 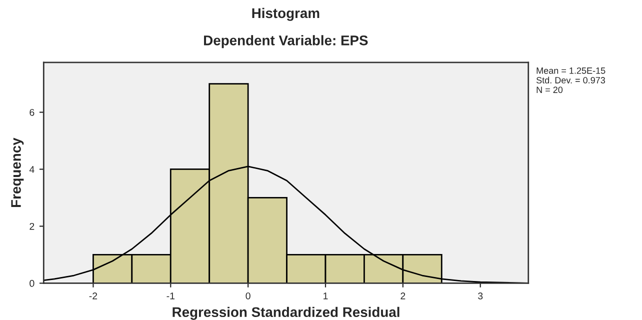 I want to click on chart-subtitle: Dependent Variable: EPS, so click(x=286, y=41).